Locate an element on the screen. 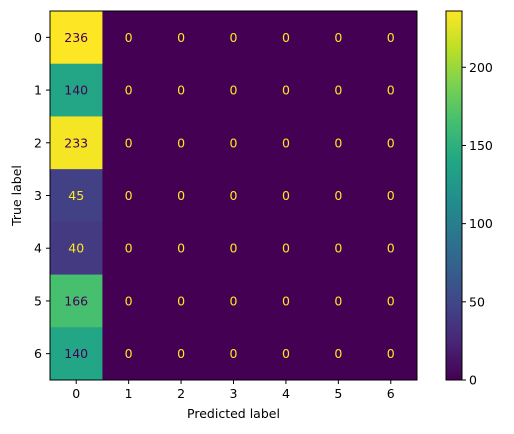 This screenshot has width=514, height=434. x-axis-ticks: 0 1 2 3 4 5 6 is located at coordinates (233, 390).